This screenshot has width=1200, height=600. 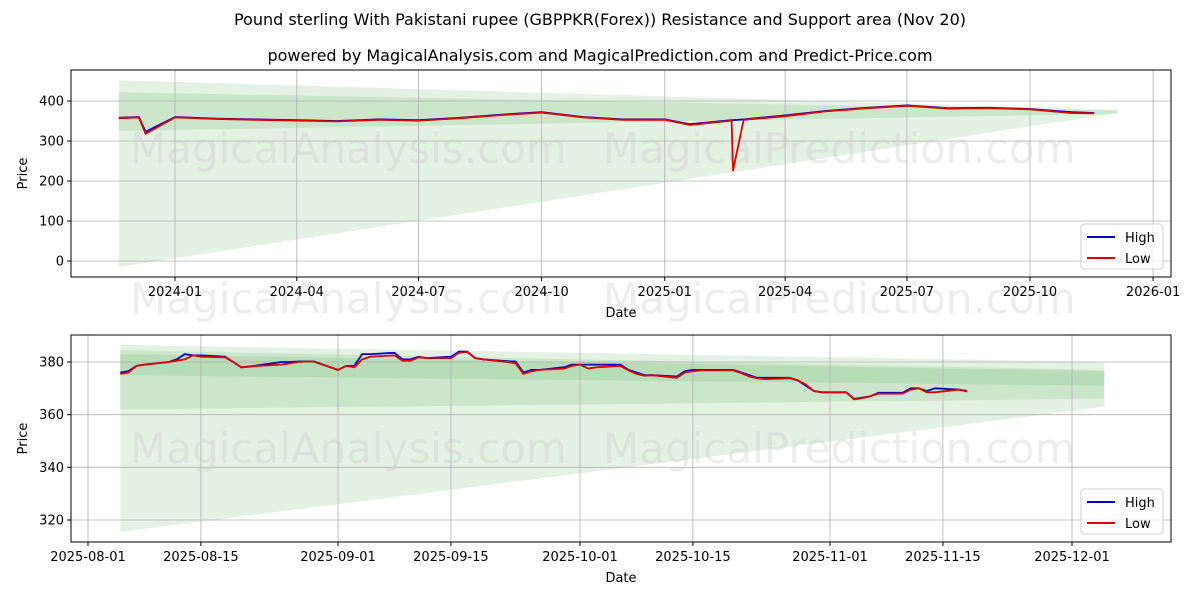 I want to click on x-tick-label: 2025-01, so click(x=665, y=292).